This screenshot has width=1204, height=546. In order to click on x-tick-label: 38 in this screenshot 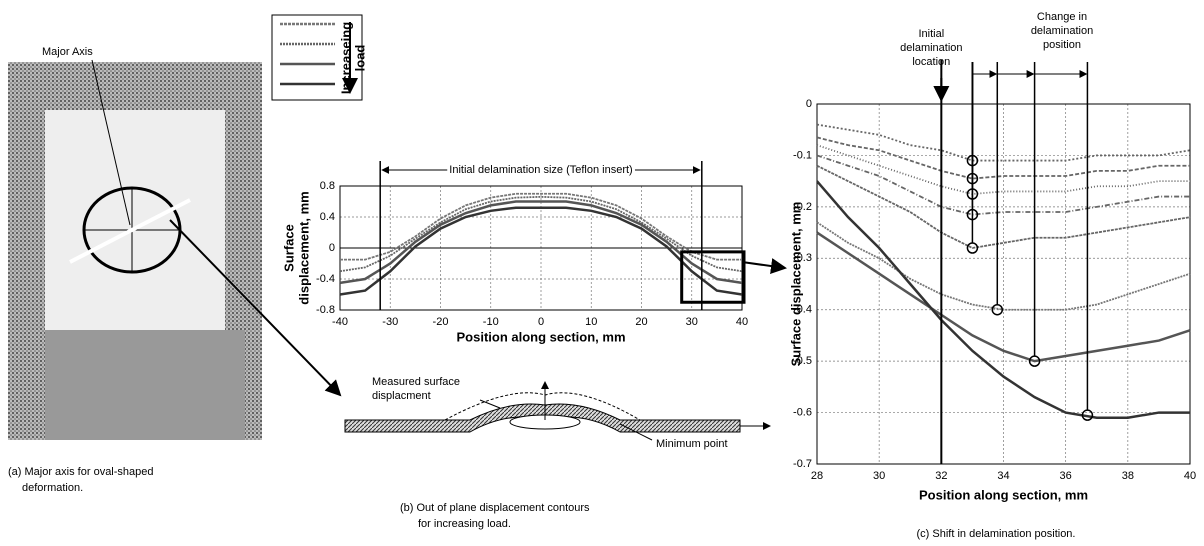, I will do `click(1128, 476)`.